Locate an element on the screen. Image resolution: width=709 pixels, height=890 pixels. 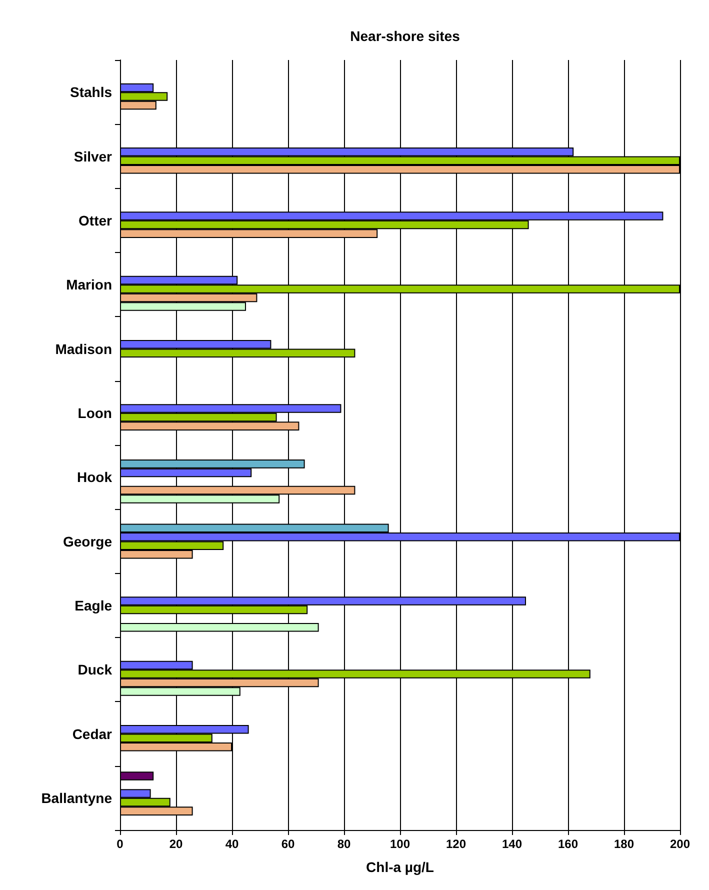
x-tick-label: 200 is located at coordinates (680, 844).